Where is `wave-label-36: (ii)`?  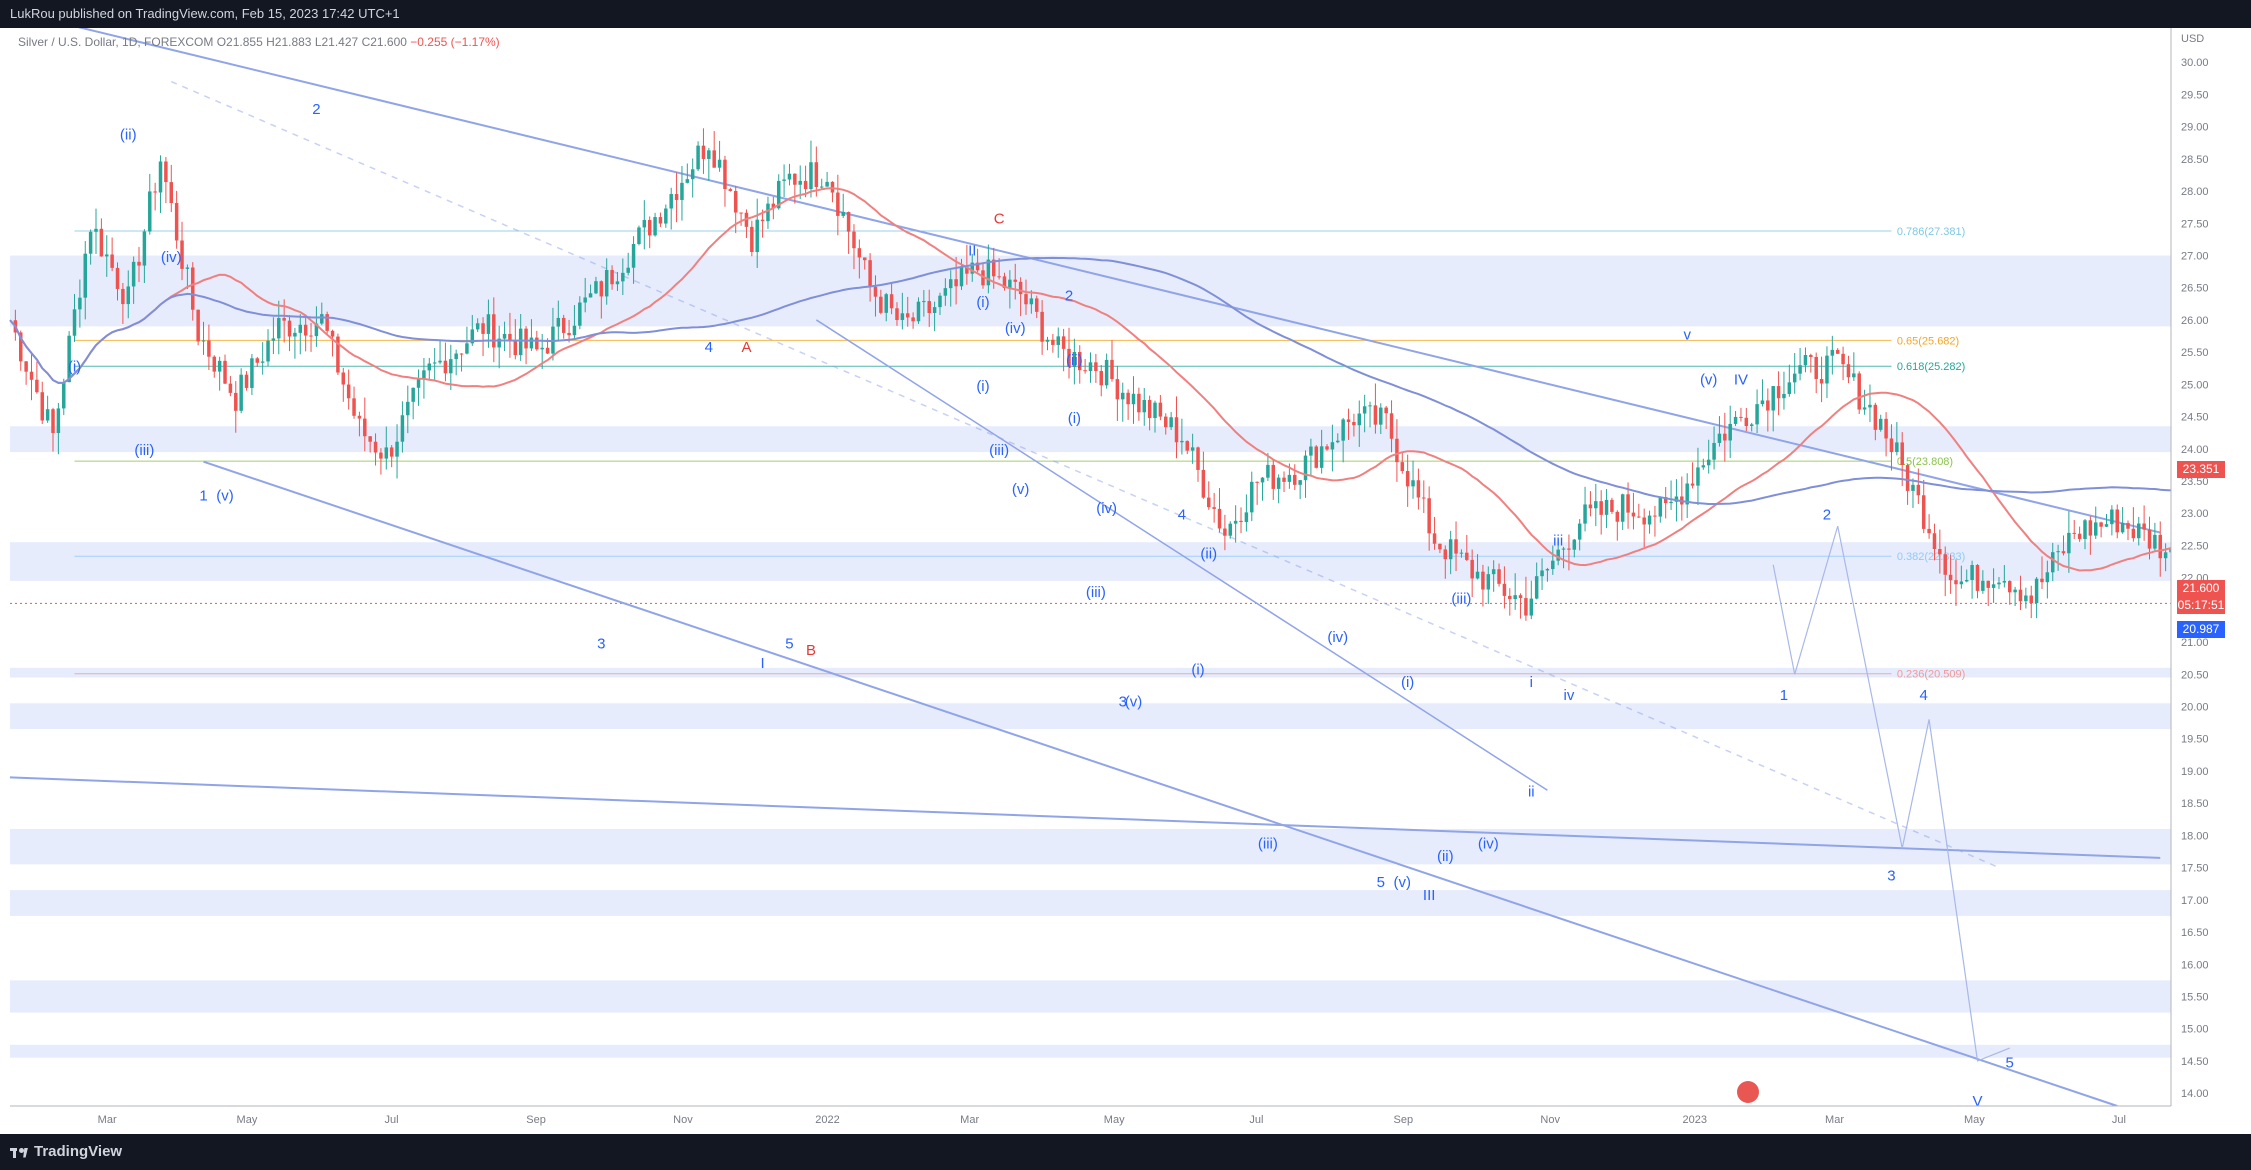
wave-label-36: (ii) is located at coordinates (1445, 856).